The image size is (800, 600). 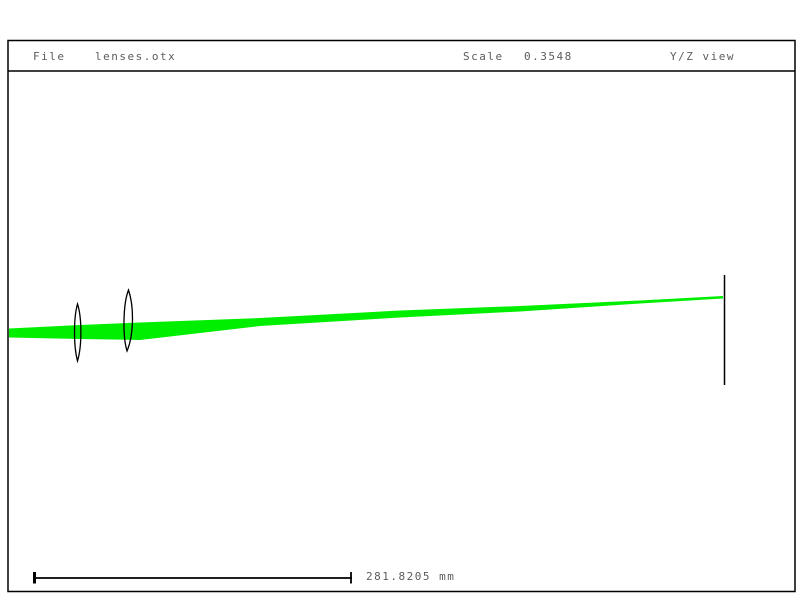 What do you see at coordinates (366, 318) in the screenshot?
I see `ray-bundle` at bounding box center [366, 318].